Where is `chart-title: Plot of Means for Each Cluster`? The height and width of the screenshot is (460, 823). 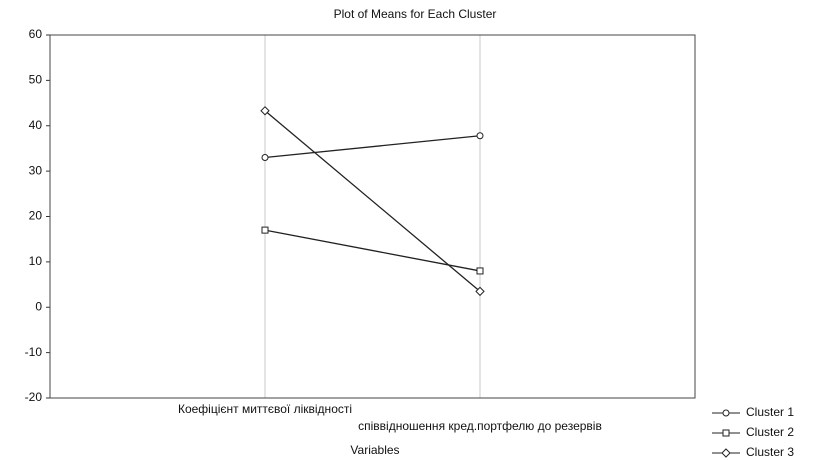
chart-title: Plot of Means for Each Cluster is located at coordinates (415, 14).